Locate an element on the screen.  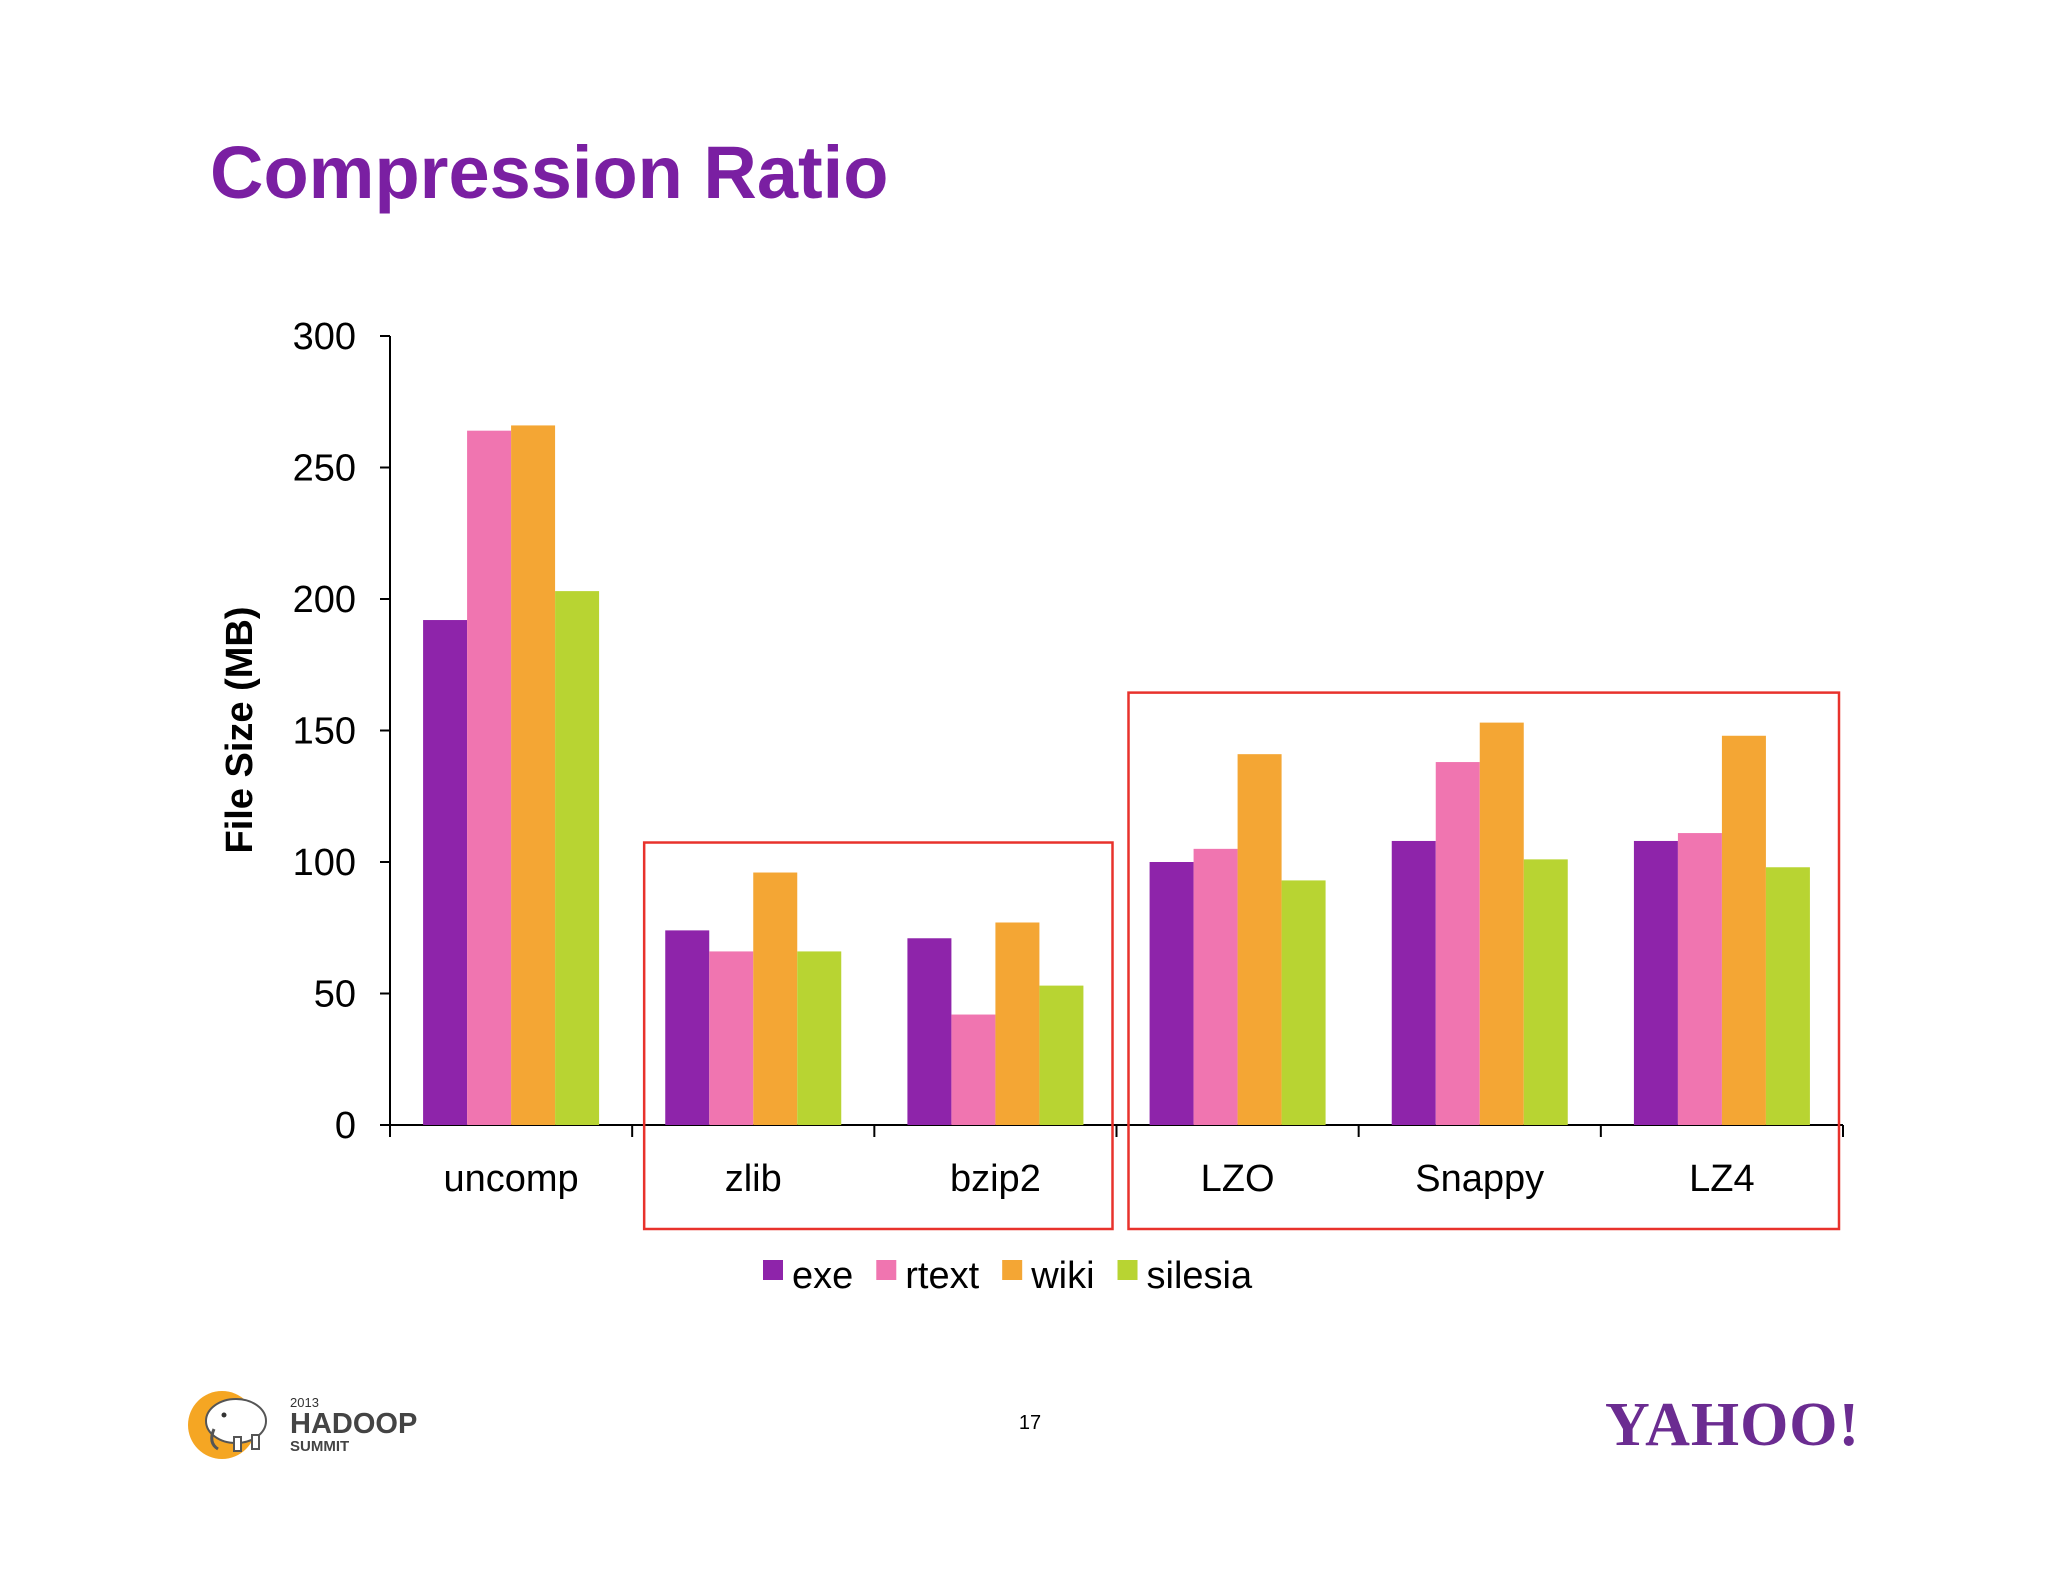
y-tick-label: 150 is located at coordinates (324, 732).